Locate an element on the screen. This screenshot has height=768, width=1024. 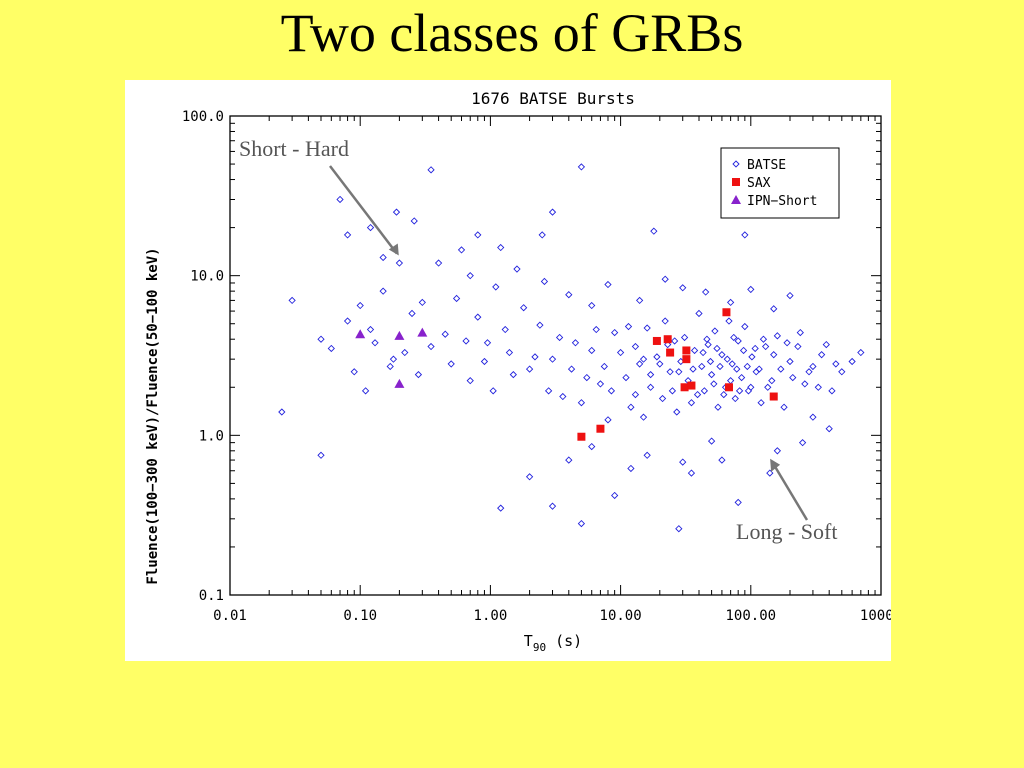
arrowhead-long-soft is located at coordinates (775, 465).